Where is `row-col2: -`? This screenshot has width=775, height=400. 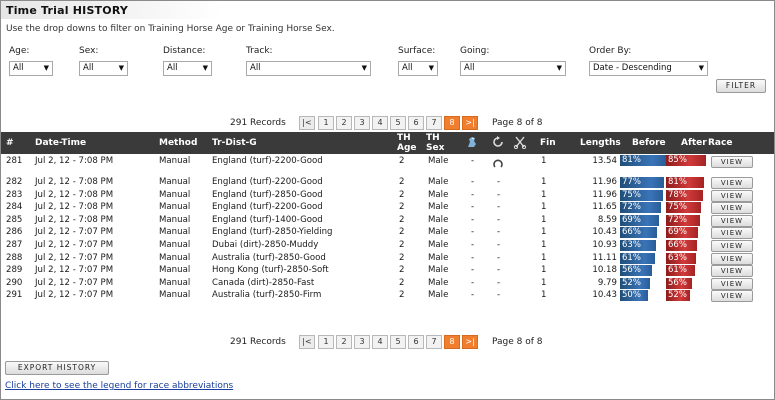 row-col2: - is located at coordinates (499, 195).